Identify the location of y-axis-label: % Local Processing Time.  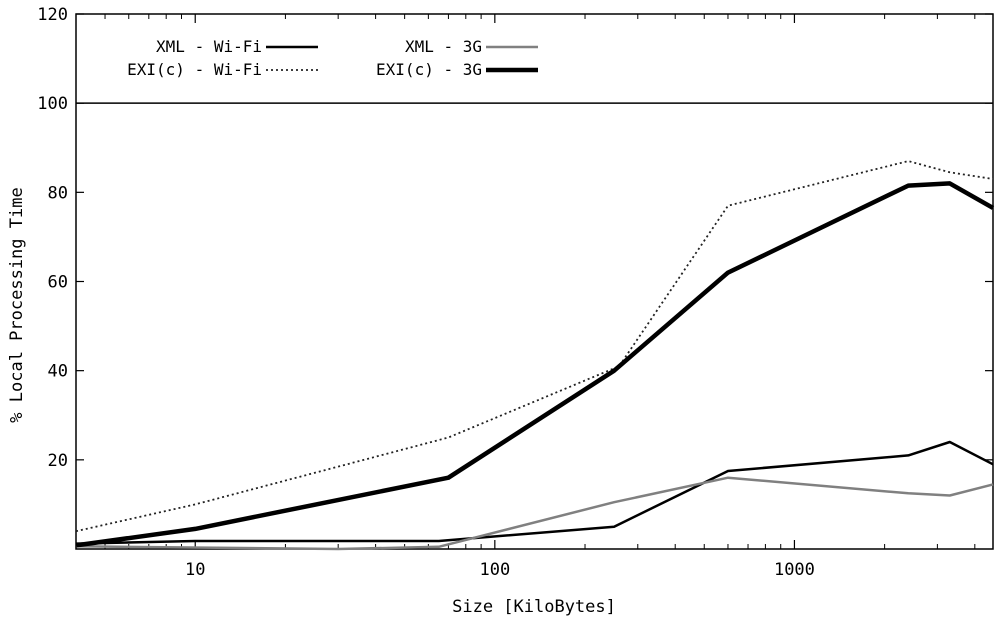
(17, 304).